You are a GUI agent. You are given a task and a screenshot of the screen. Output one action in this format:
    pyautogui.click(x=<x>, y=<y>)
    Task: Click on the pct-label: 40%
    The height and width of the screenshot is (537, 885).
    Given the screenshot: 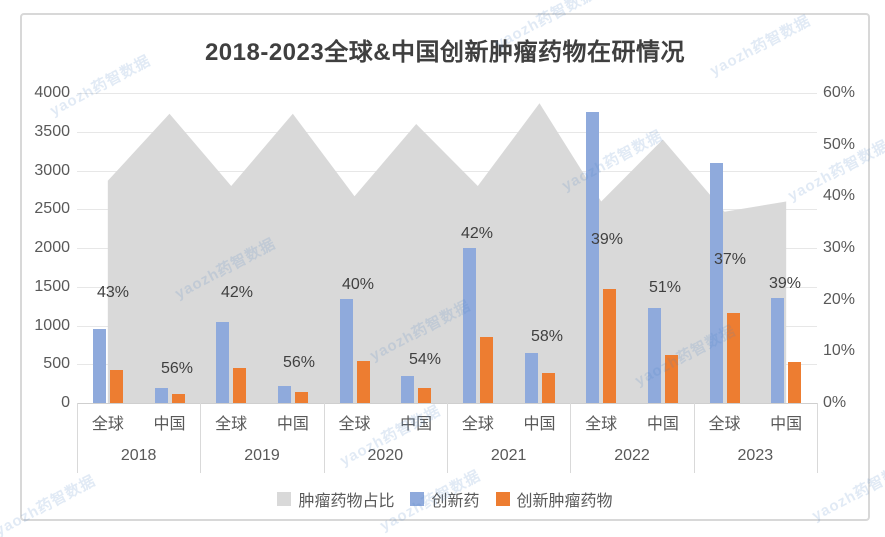 What is the action you would take?
    pyautogui.click(x=358, y=284)
    